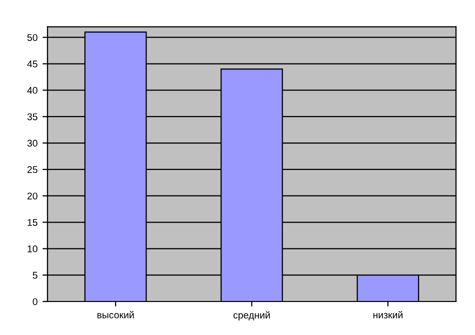 This screenshot has height=335, width=475. I want to click on y-tick-label: 5, so click(35, 275).